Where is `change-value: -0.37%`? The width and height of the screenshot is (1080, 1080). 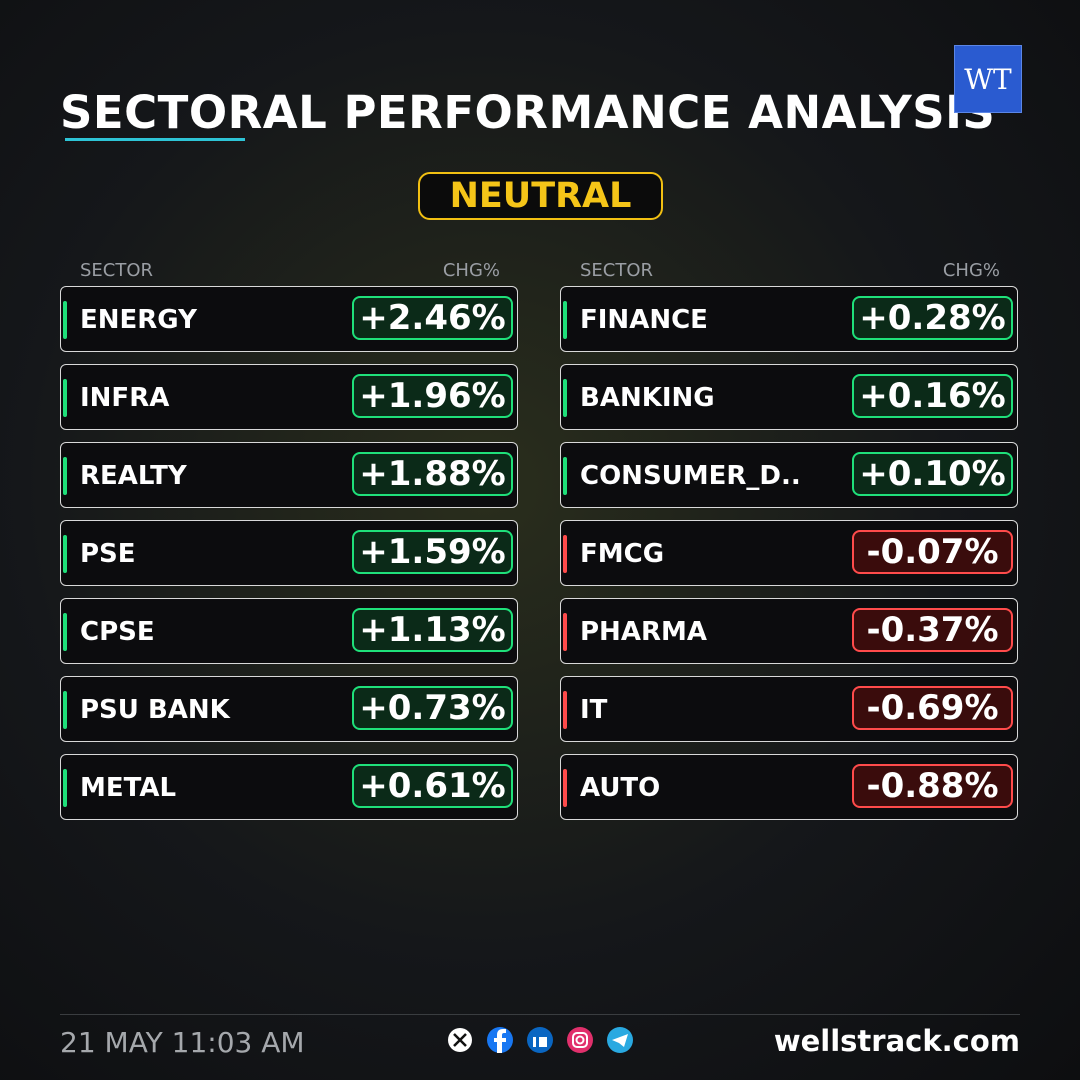
change-value: -0.37% is located at coordinates (932, 630).